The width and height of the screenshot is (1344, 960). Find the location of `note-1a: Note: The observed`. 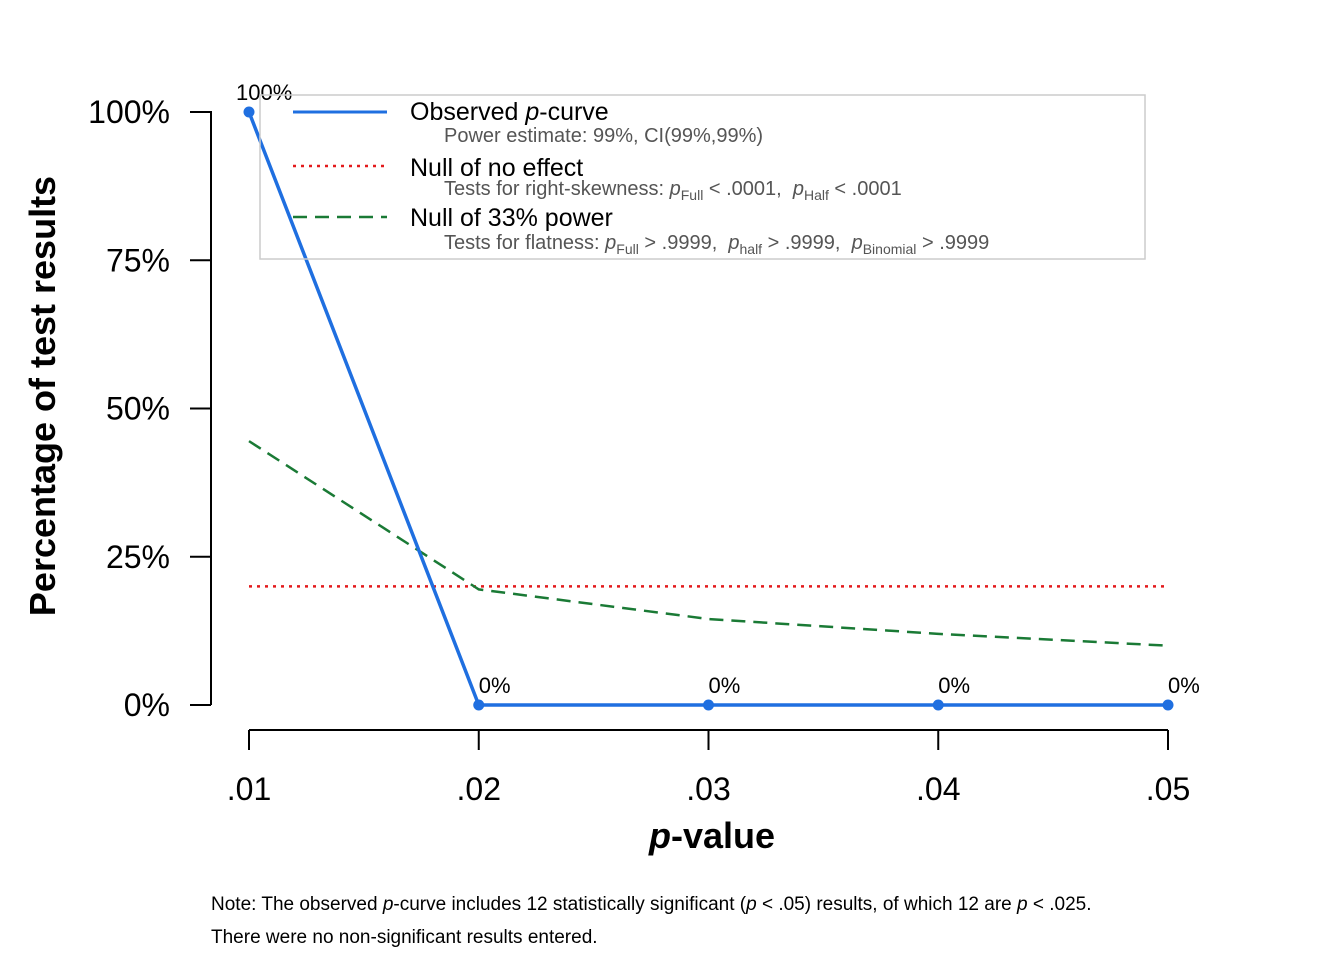

note-1a: Note: The observed is located at coordinates (297, 904).